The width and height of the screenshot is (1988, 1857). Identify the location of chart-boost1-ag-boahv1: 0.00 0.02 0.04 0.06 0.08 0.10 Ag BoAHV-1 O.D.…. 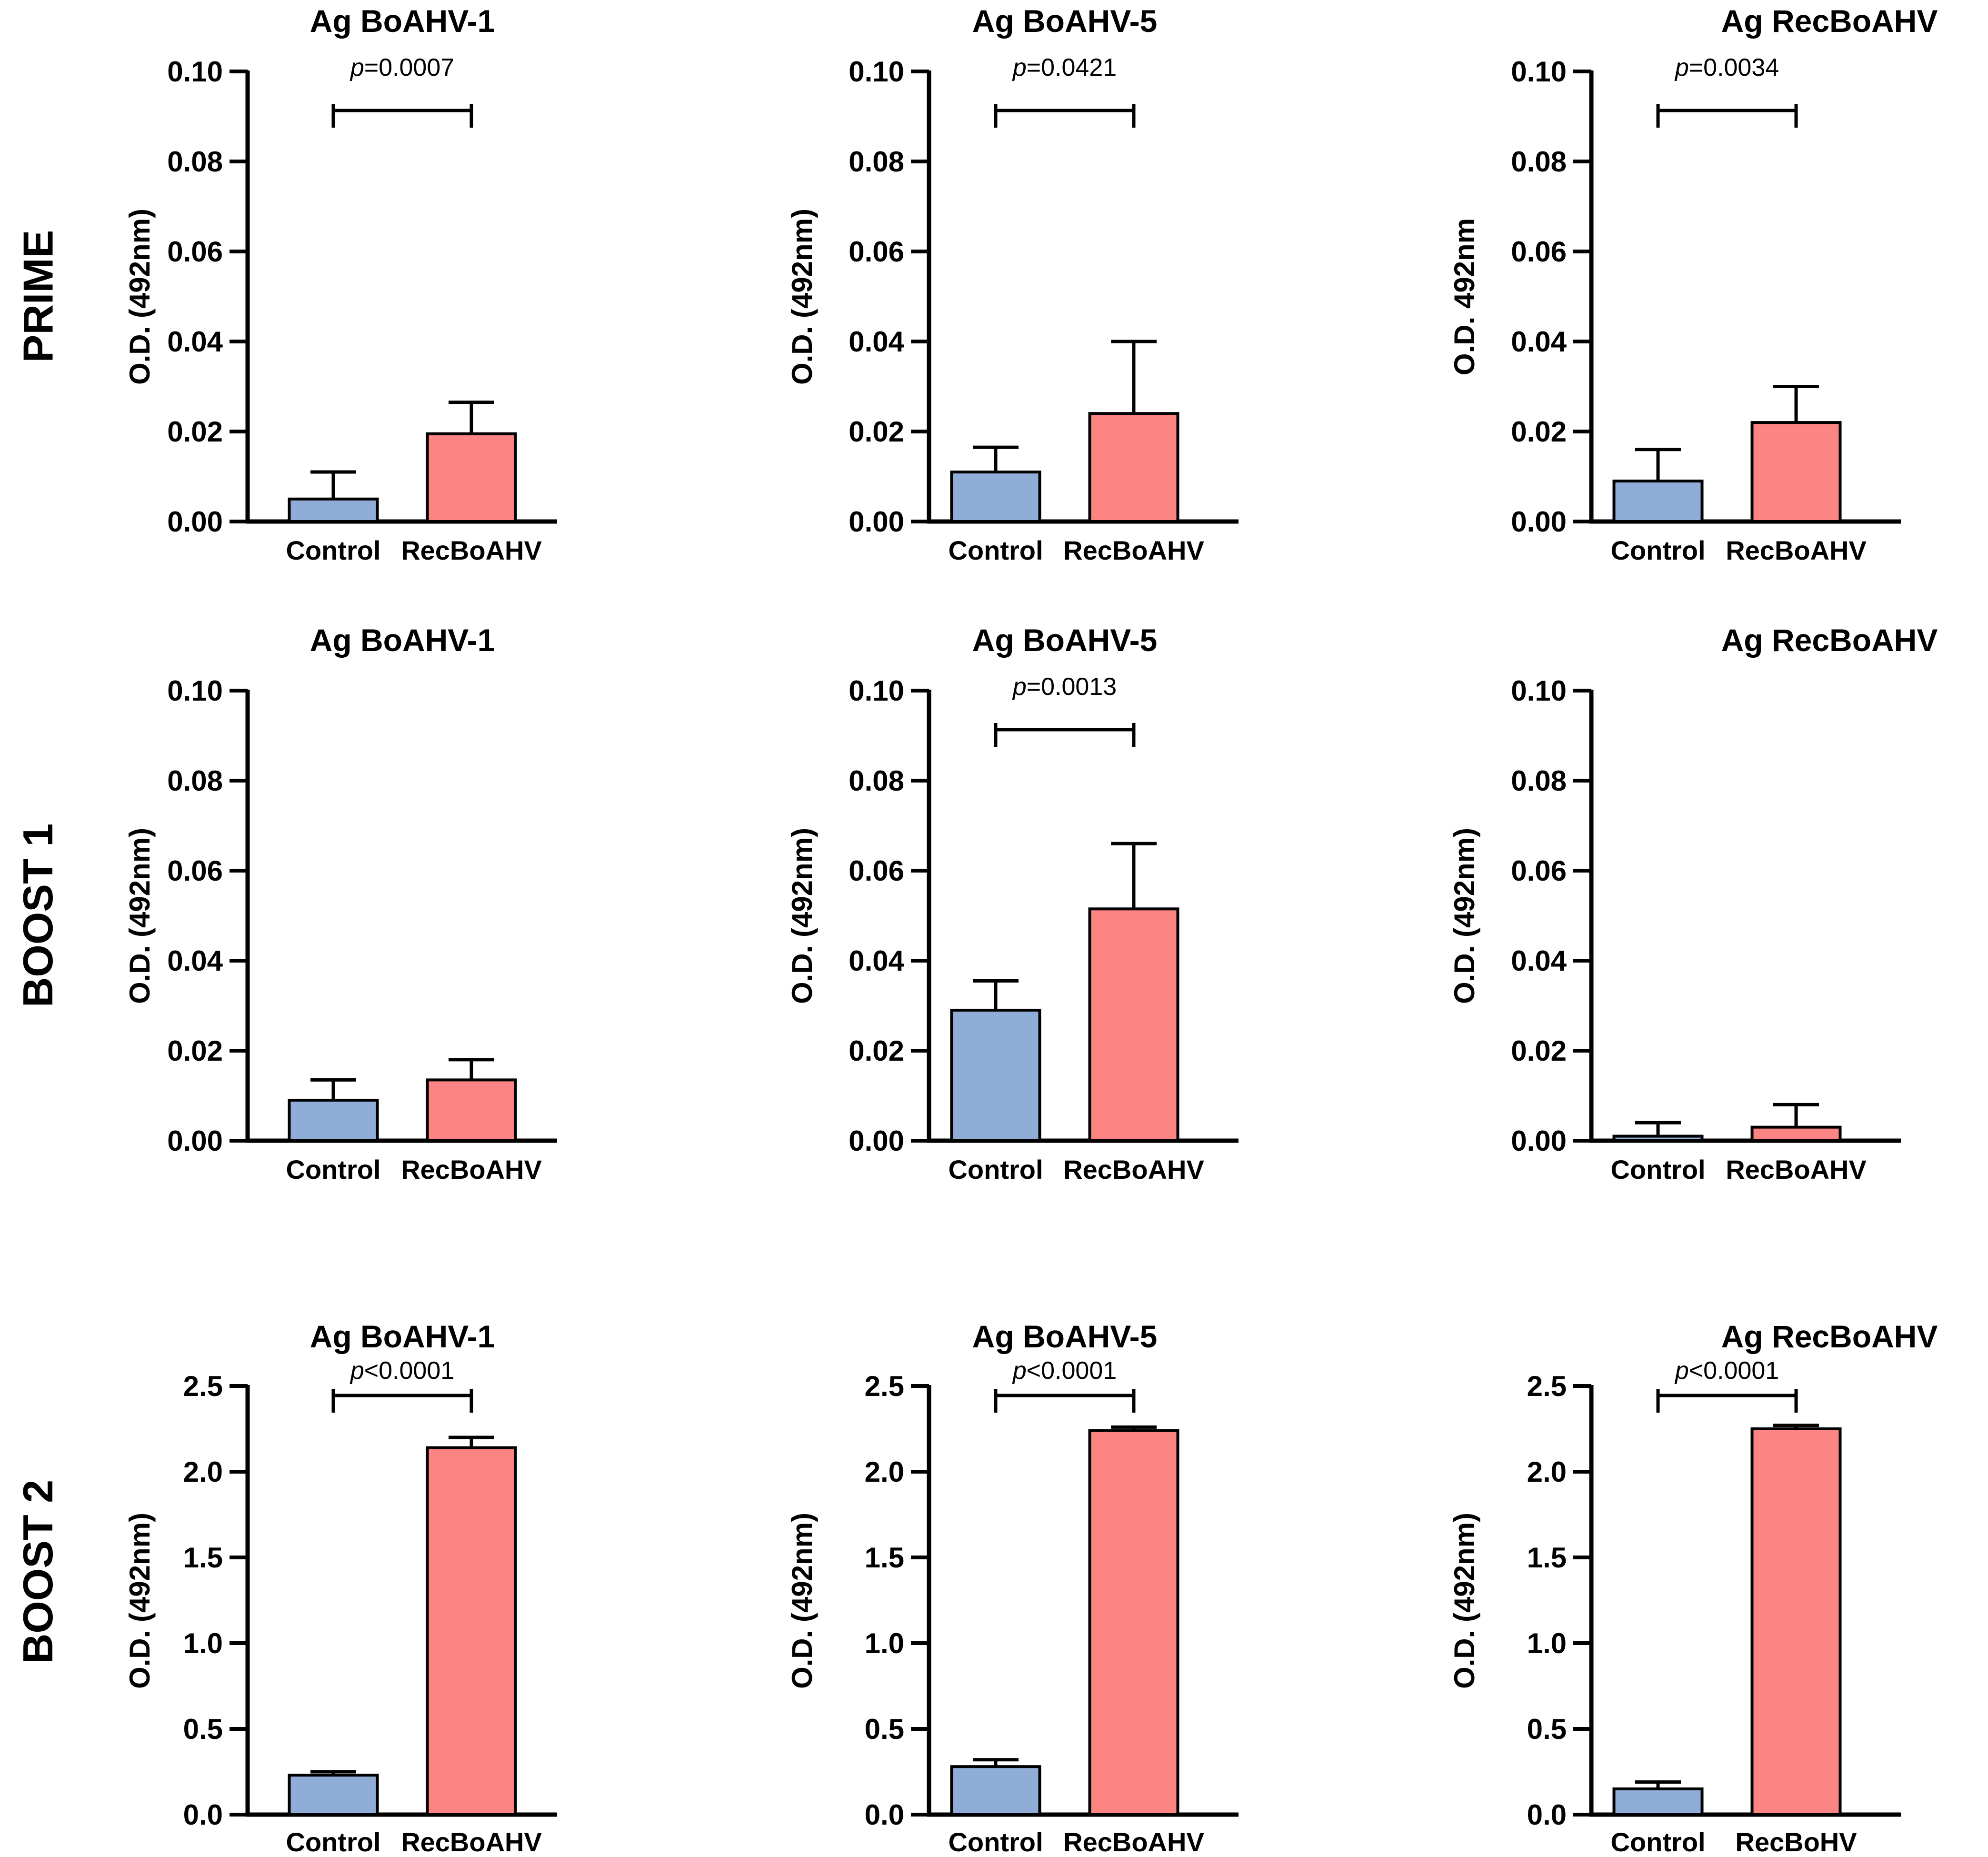
(331, 928).